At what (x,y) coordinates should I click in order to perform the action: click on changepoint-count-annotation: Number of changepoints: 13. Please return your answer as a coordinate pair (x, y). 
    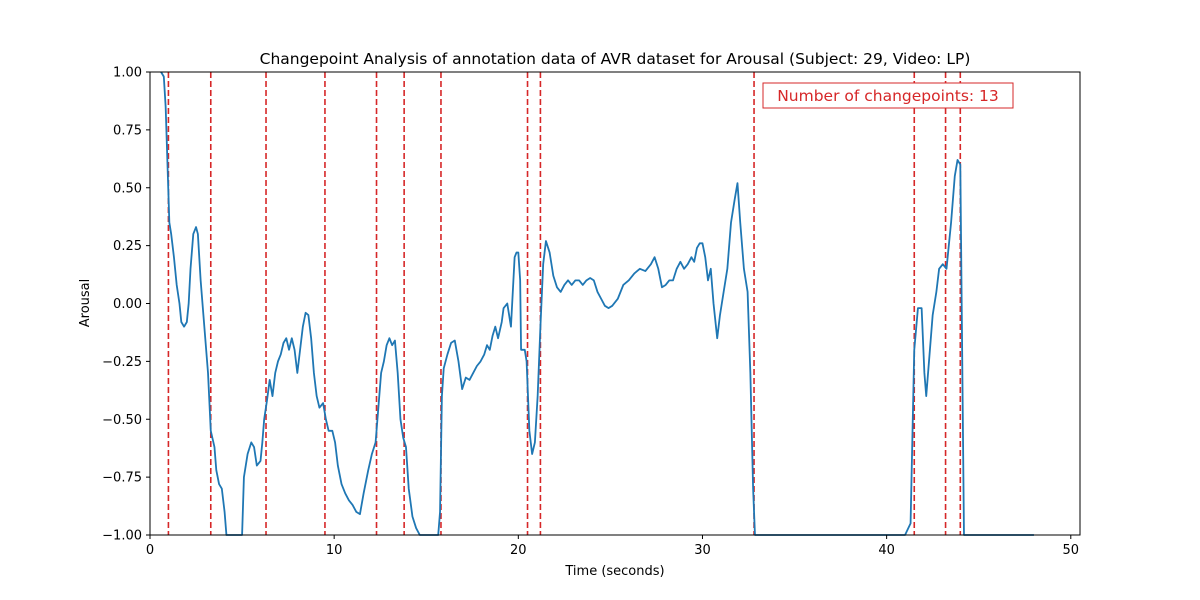
    Looking at the image, I should click on (888, 95).